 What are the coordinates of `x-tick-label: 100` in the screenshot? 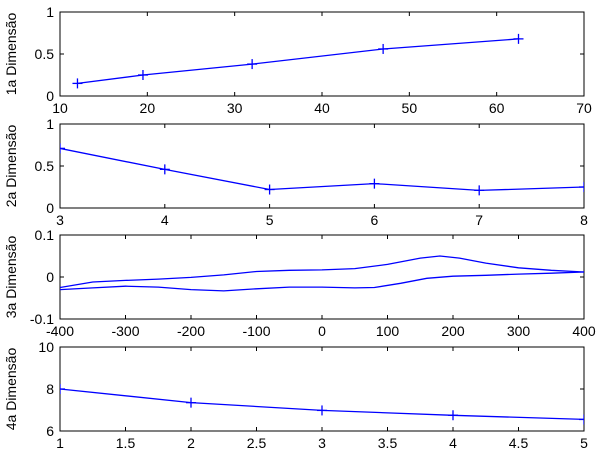 It's located at (388, 331).